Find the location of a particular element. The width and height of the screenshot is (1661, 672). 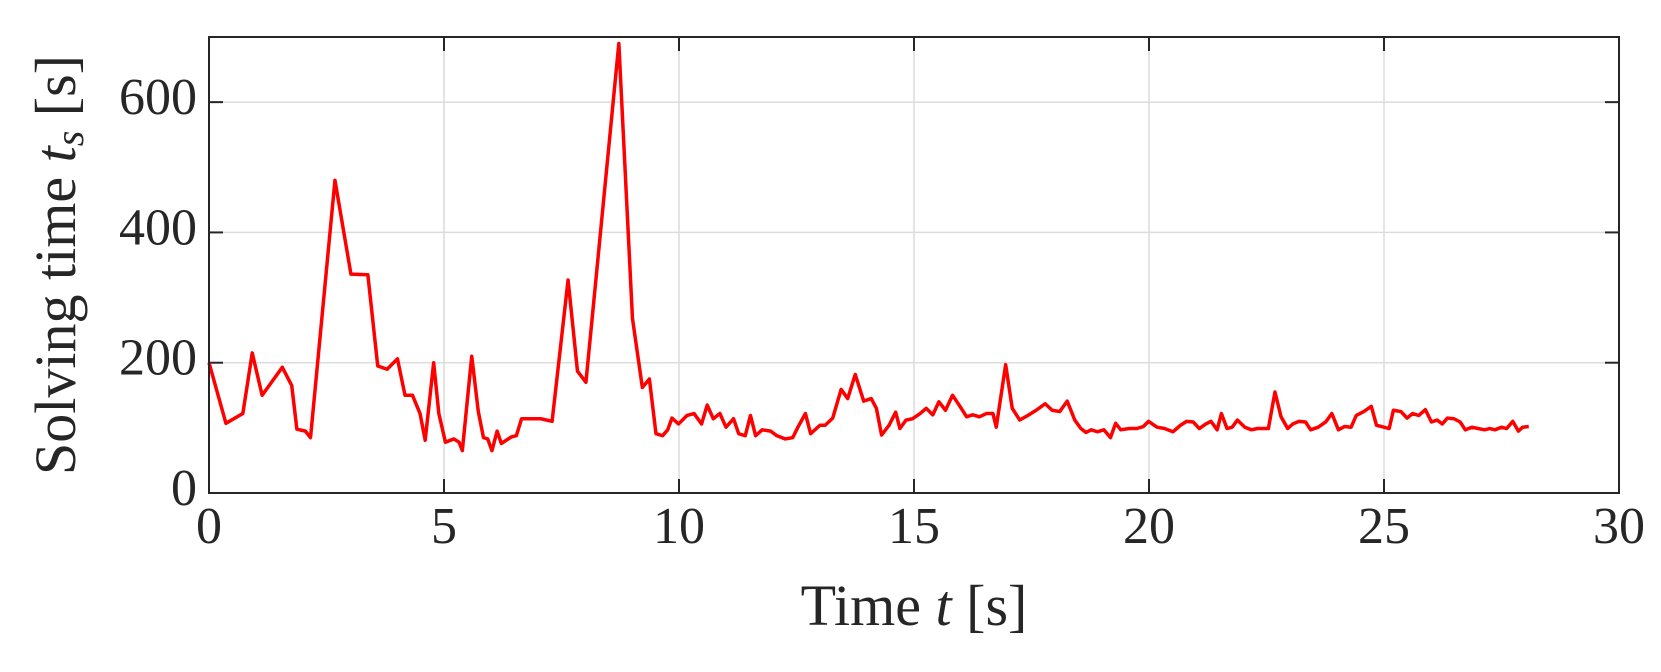

x-tick-label: 10 is located at coordinates (679, 526).